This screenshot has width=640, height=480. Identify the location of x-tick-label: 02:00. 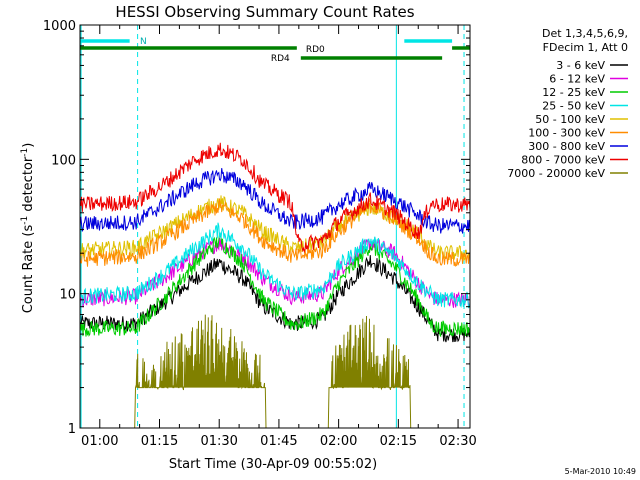
(338, 441).